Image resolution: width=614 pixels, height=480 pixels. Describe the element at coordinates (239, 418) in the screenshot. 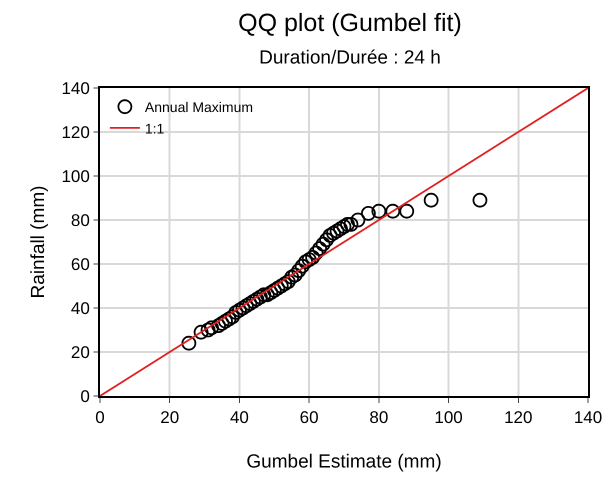

I see `x-tick-label: 40` at that location.